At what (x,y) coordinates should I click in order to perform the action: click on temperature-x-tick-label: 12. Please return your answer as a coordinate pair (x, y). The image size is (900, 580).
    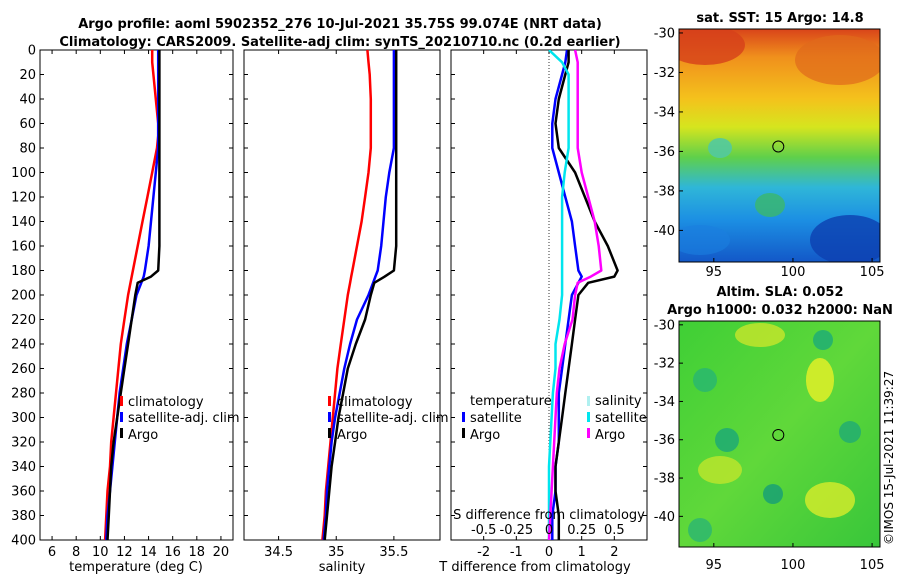
    Looking at the image, I should click on (124, 552).